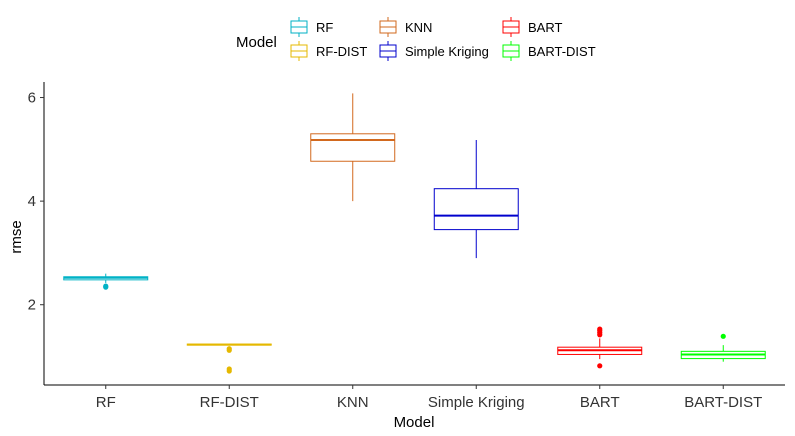 This screenshot has width=795, height=436. What do you see at coordinates (418, 27) in the screenshot?
I see `legend-label-knn: KNN` at bounding box center [418, 27].